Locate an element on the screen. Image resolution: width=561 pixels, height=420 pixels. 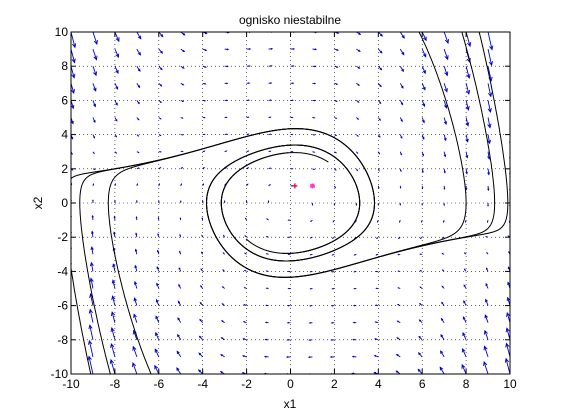
x-tick-label: -6 is located at coordinates (158, 384).